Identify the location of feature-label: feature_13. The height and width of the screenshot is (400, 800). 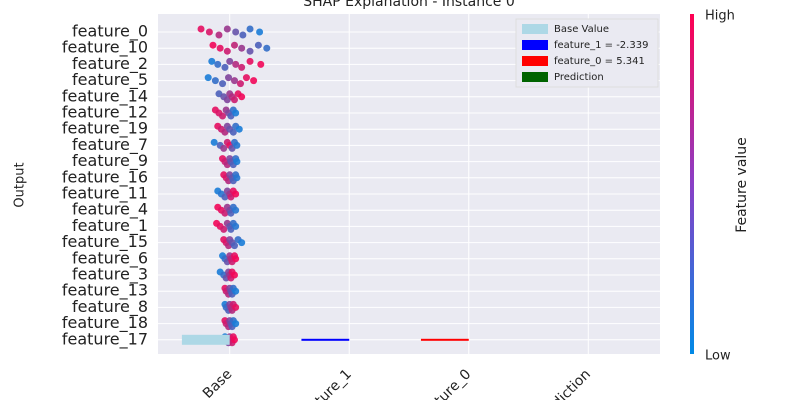
(105, 291).